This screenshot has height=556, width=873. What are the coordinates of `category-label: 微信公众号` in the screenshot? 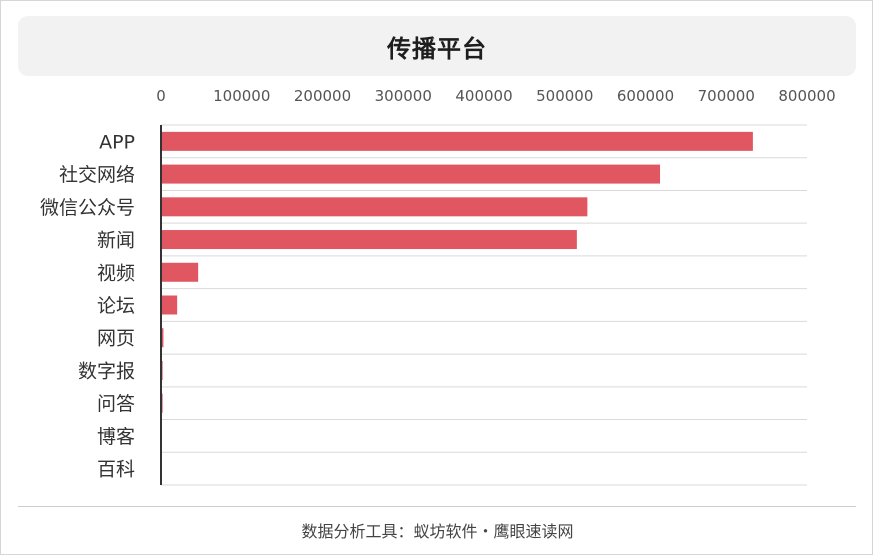 It's located at (87, 208).